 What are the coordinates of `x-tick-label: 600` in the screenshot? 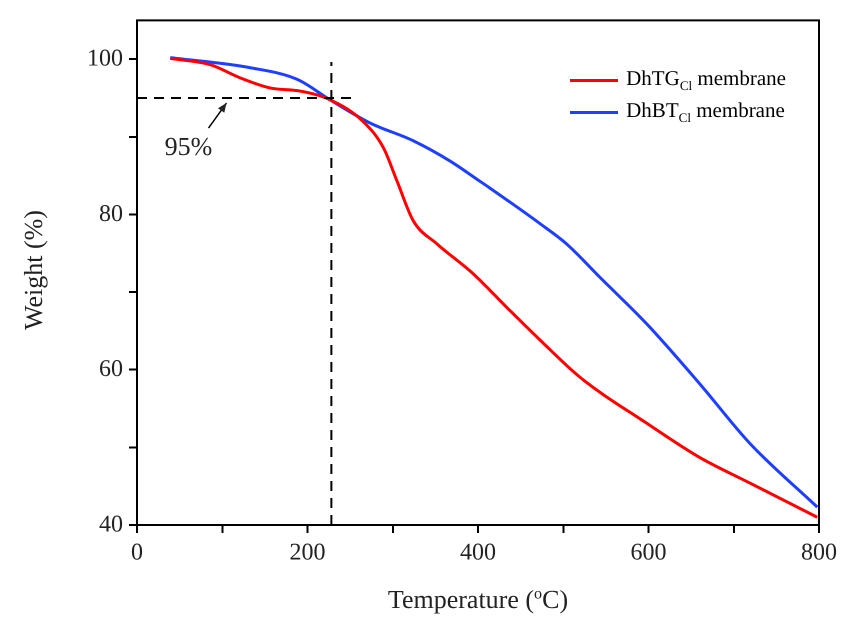 It's located at (648, 553).